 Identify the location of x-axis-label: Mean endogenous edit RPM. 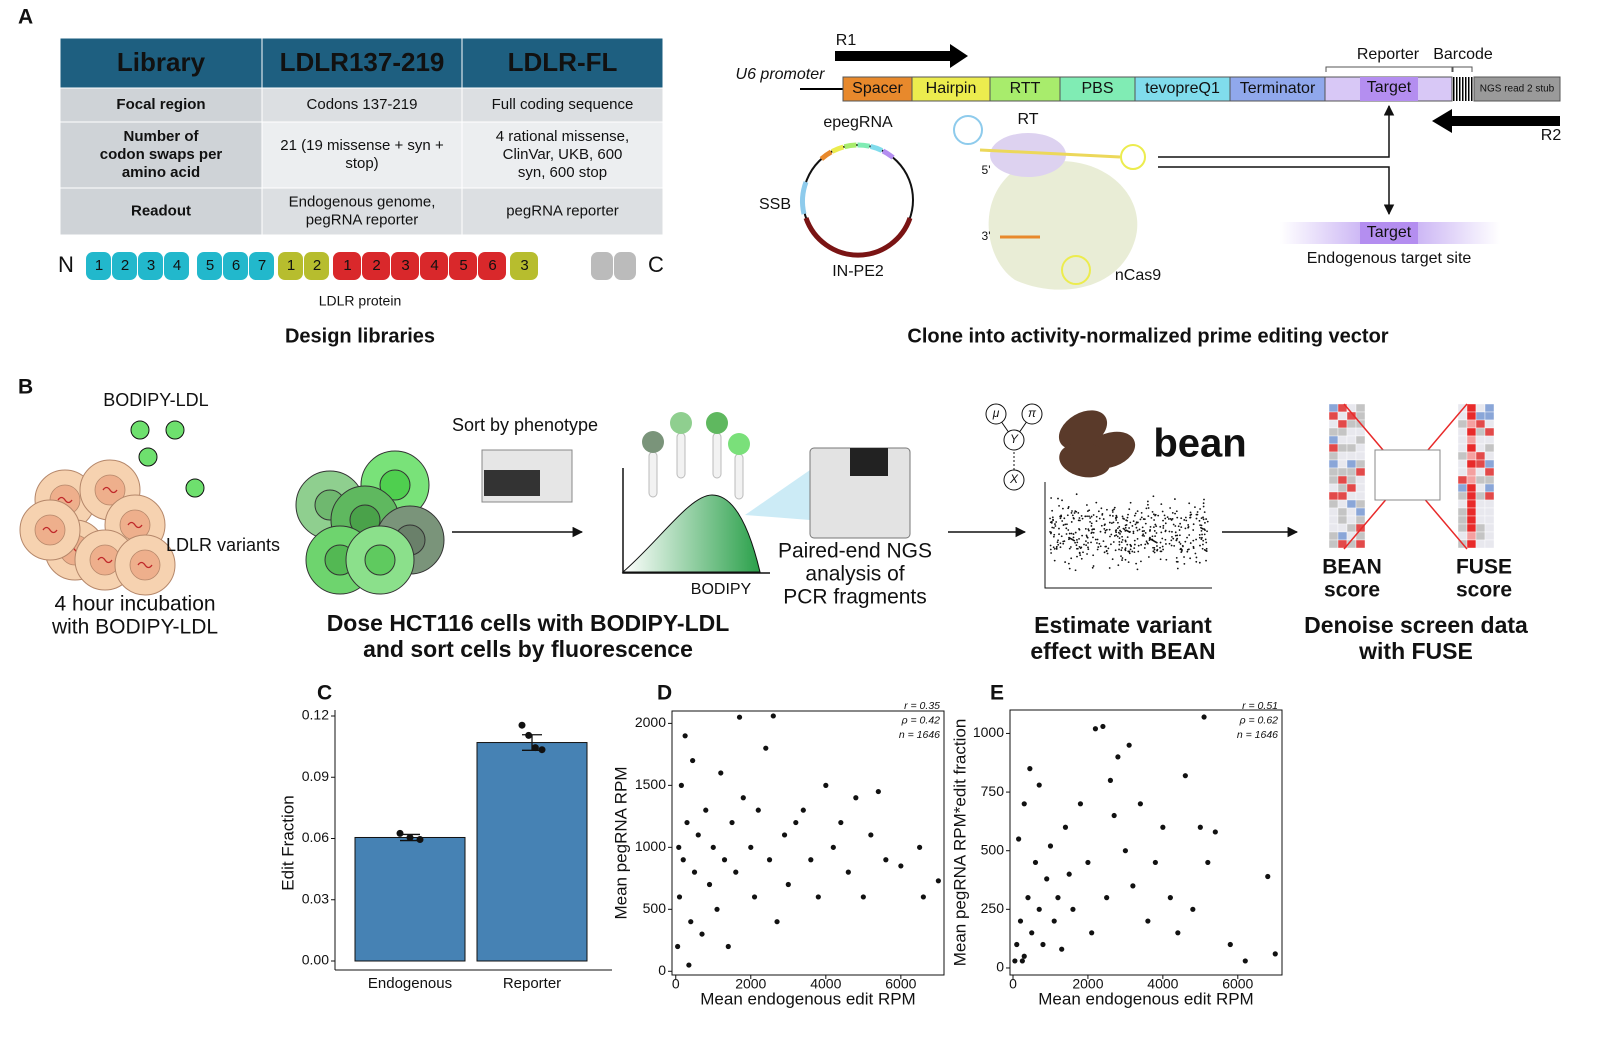
(1145, 998).